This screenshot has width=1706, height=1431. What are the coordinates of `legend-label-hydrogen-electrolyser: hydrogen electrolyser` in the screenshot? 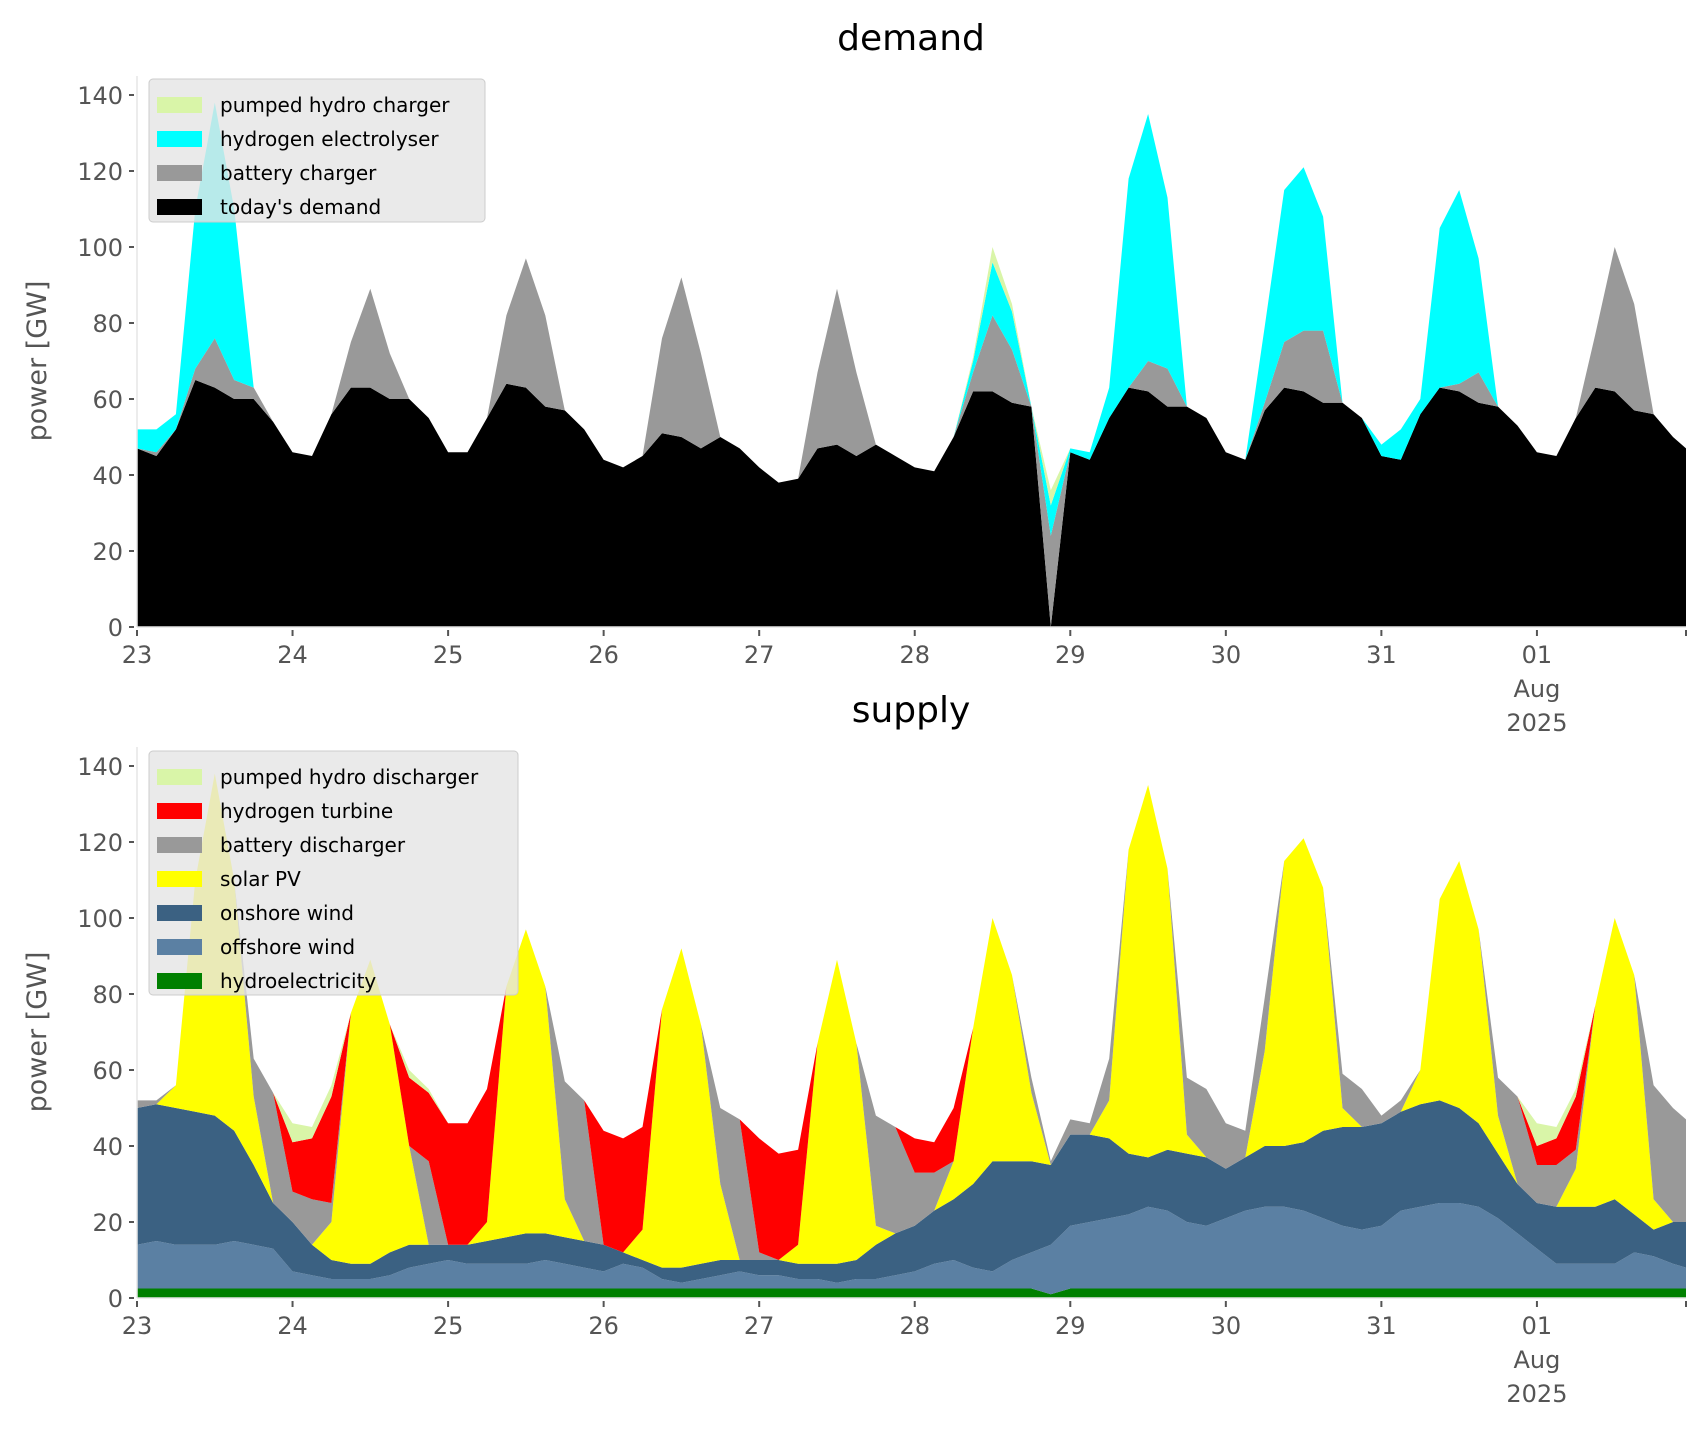 It's located at (329, 139).